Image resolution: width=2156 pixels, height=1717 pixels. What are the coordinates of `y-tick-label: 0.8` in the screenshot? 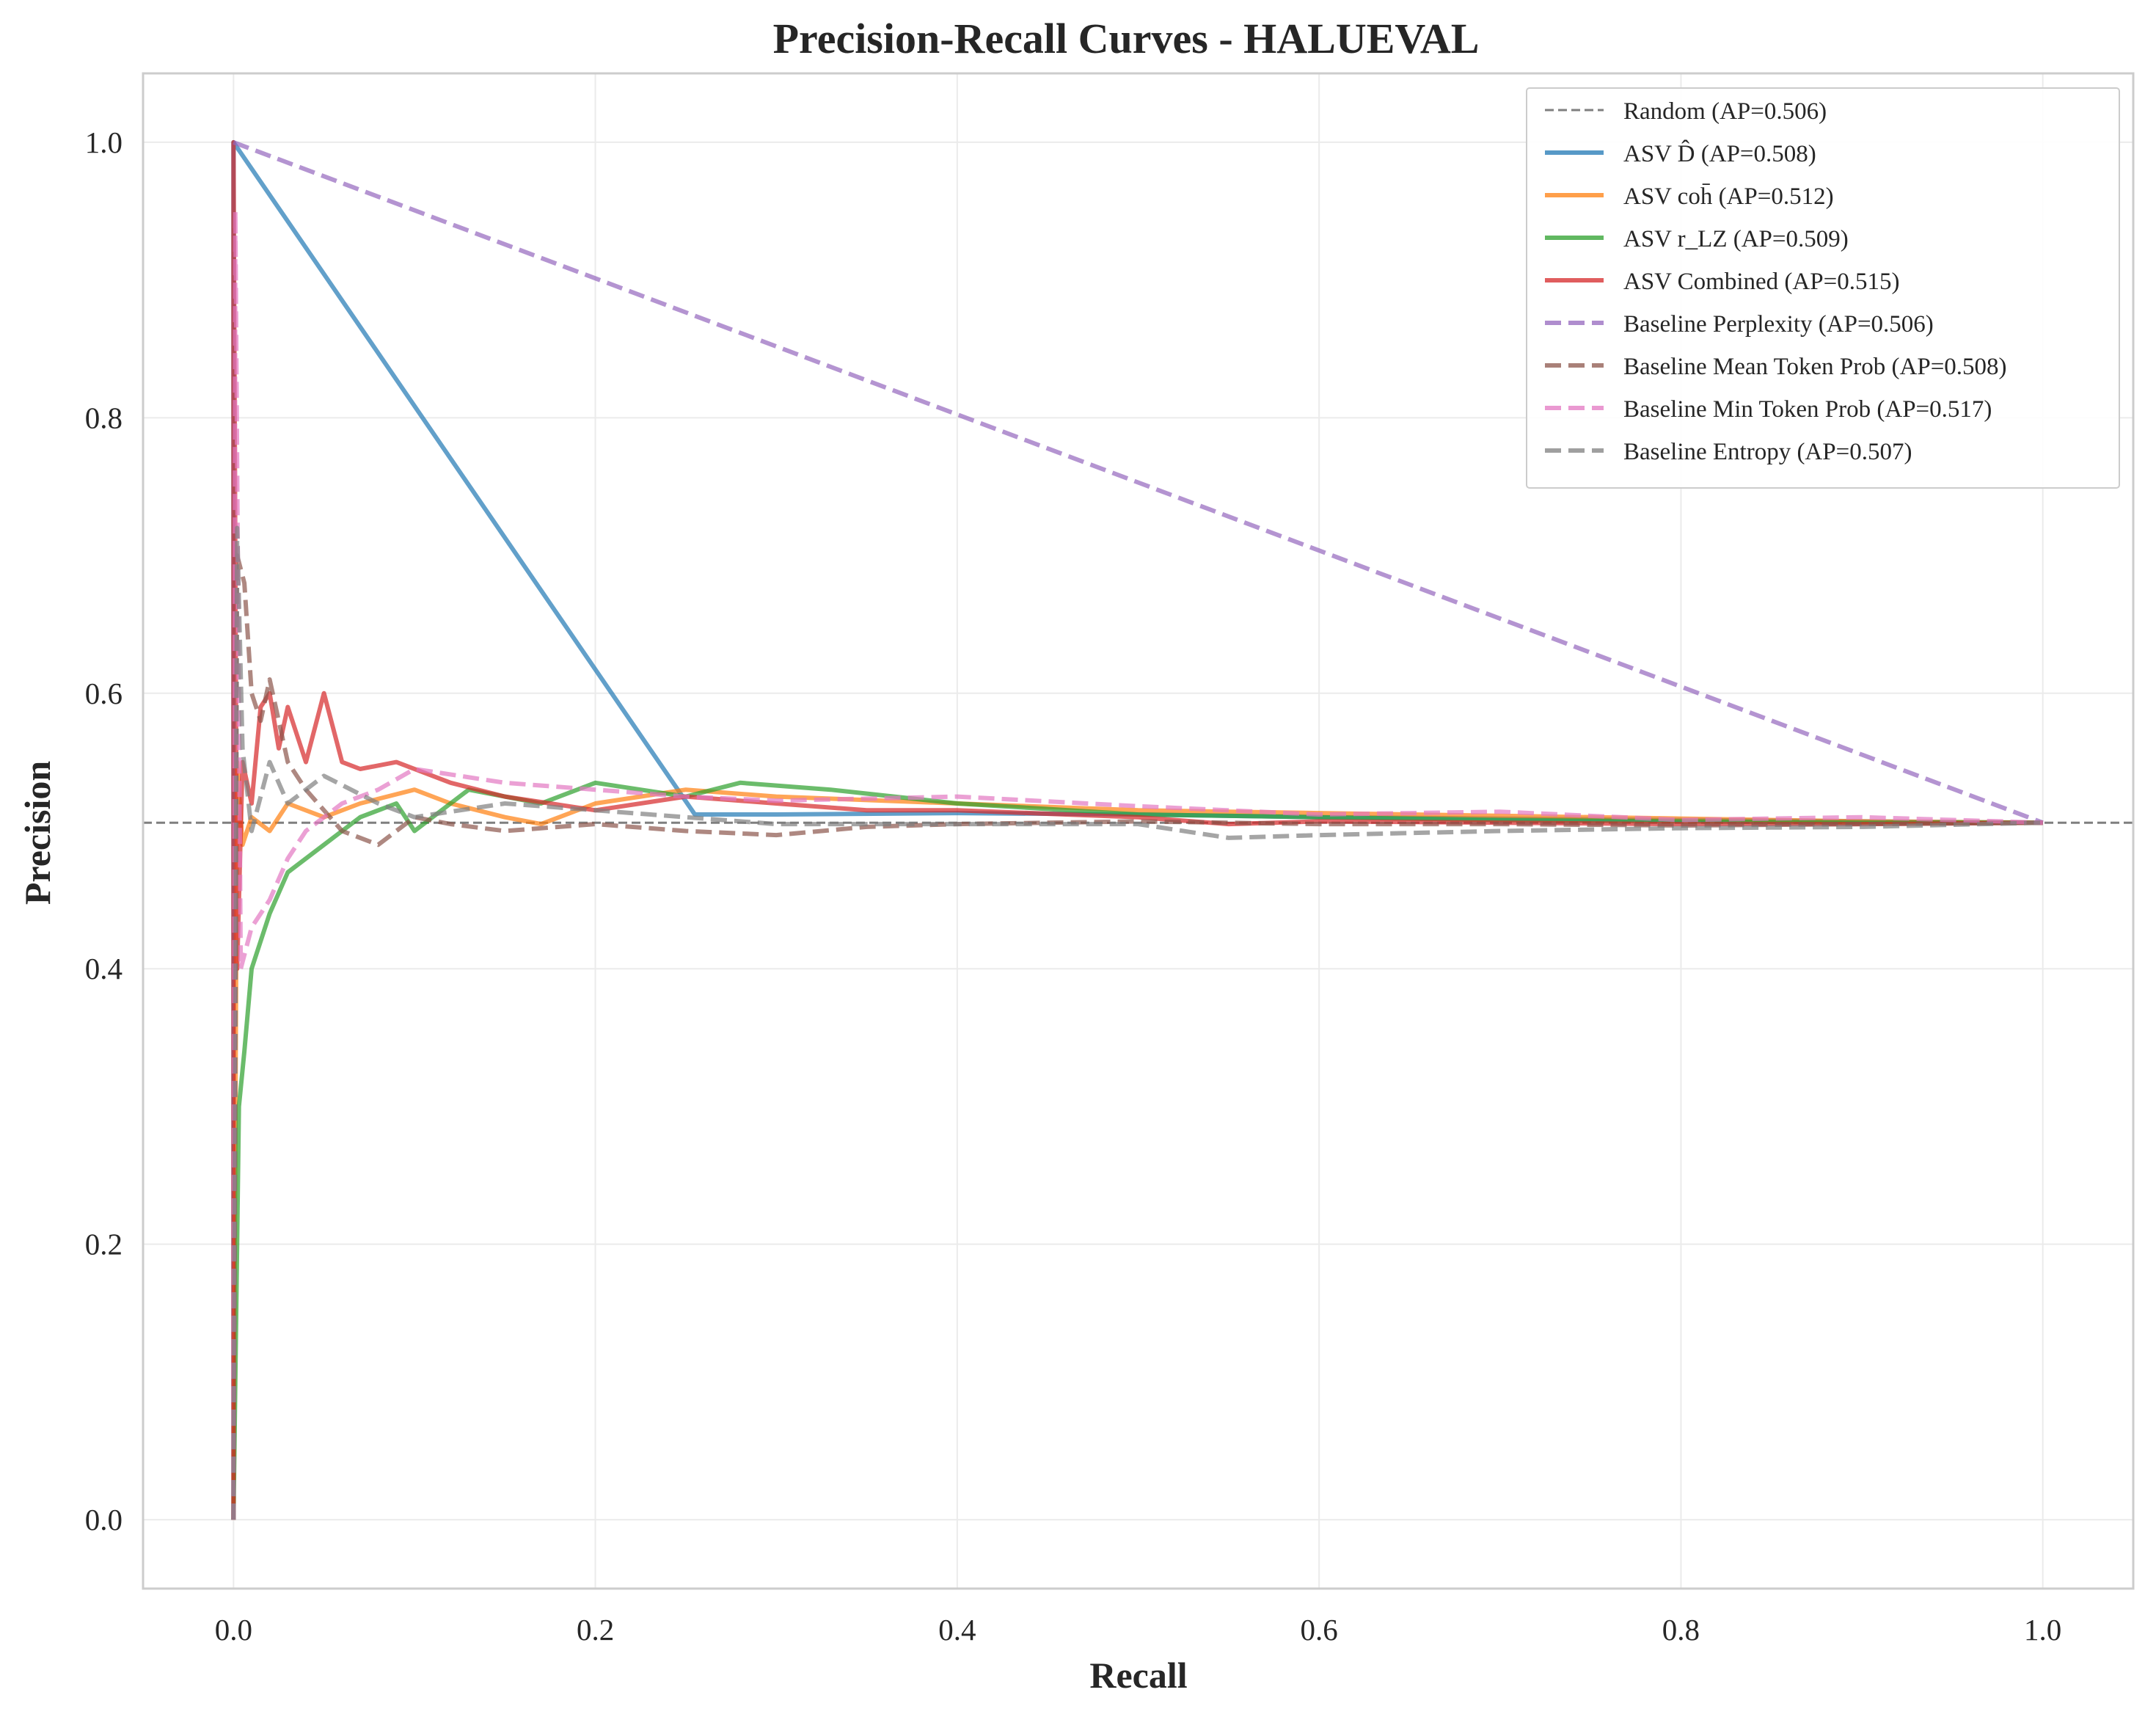 It's located at (104, 417).